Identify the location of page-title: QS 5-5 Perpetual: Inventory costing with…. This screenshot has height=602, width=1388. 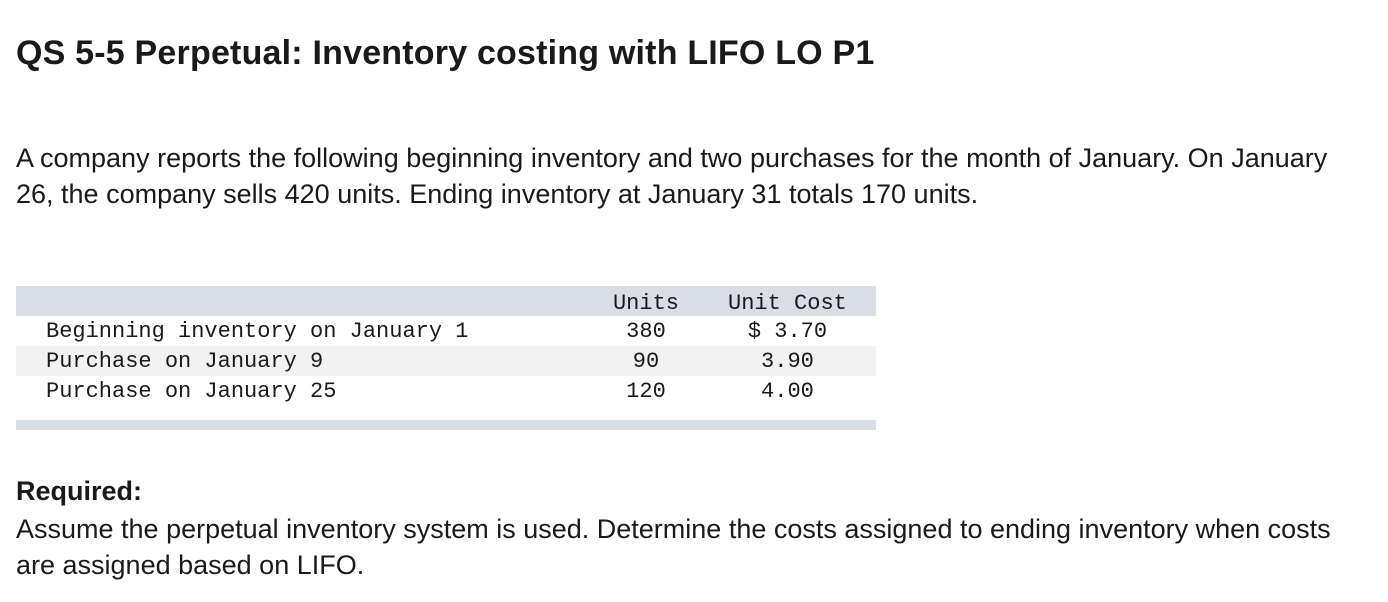
(445, 53).